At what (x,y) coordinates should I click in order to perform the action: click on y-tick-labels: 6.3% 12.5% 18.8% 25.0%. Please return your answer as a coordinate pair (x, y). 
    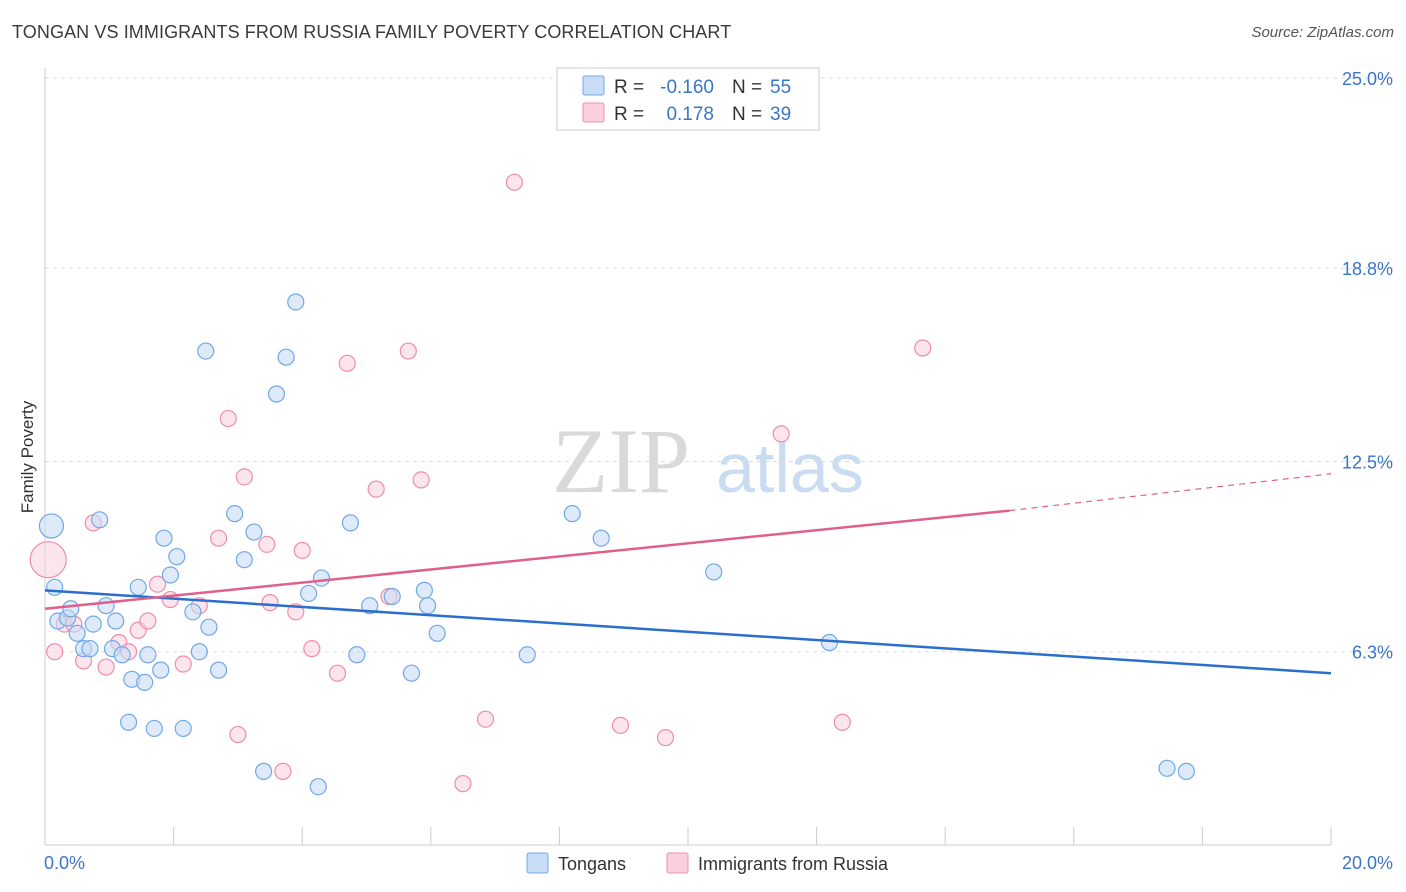
    Looking at the image, I should click on (1367, 366).